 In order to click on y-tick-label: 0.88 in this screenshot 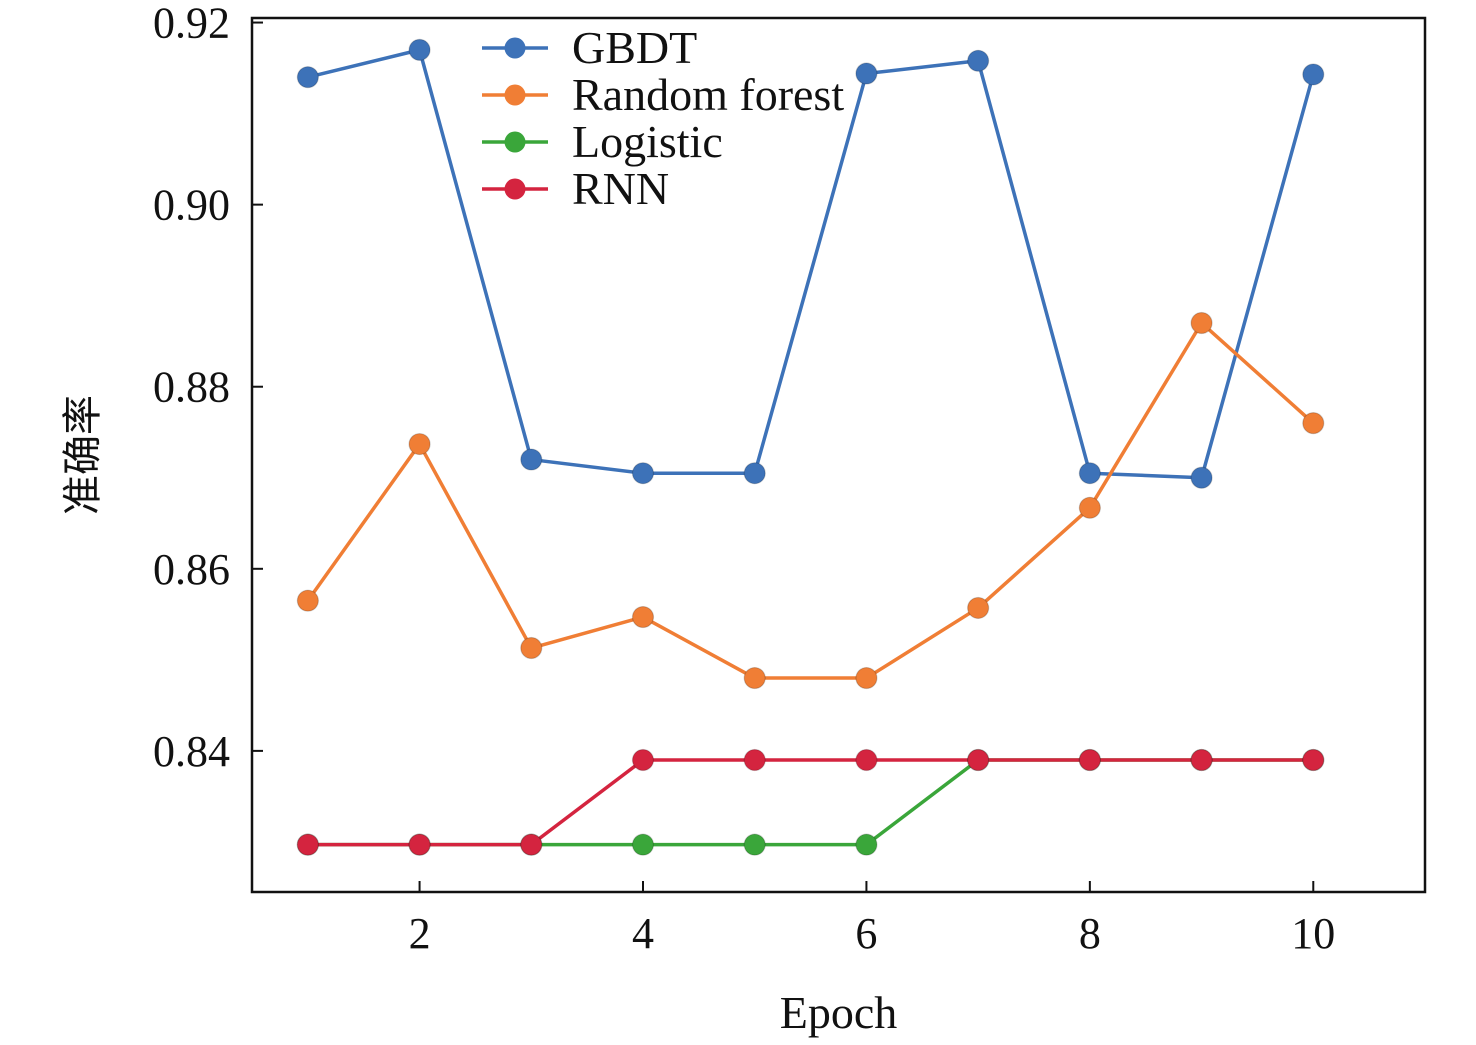, I will do `click(191, 387)`.